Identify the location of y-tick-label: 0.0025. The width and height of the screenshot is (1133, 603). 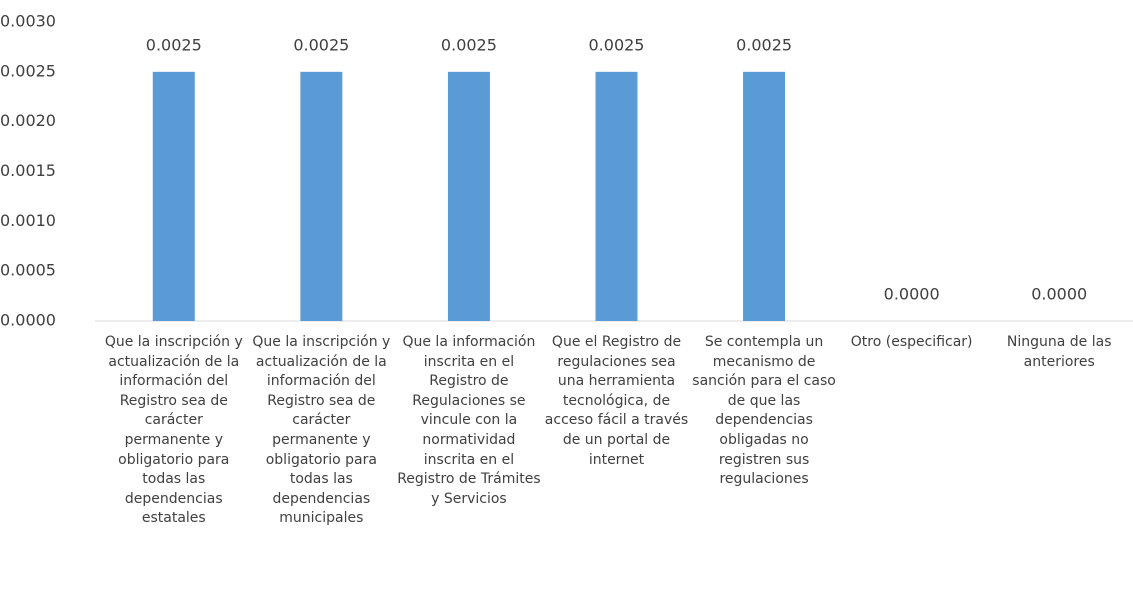
(28, 70).